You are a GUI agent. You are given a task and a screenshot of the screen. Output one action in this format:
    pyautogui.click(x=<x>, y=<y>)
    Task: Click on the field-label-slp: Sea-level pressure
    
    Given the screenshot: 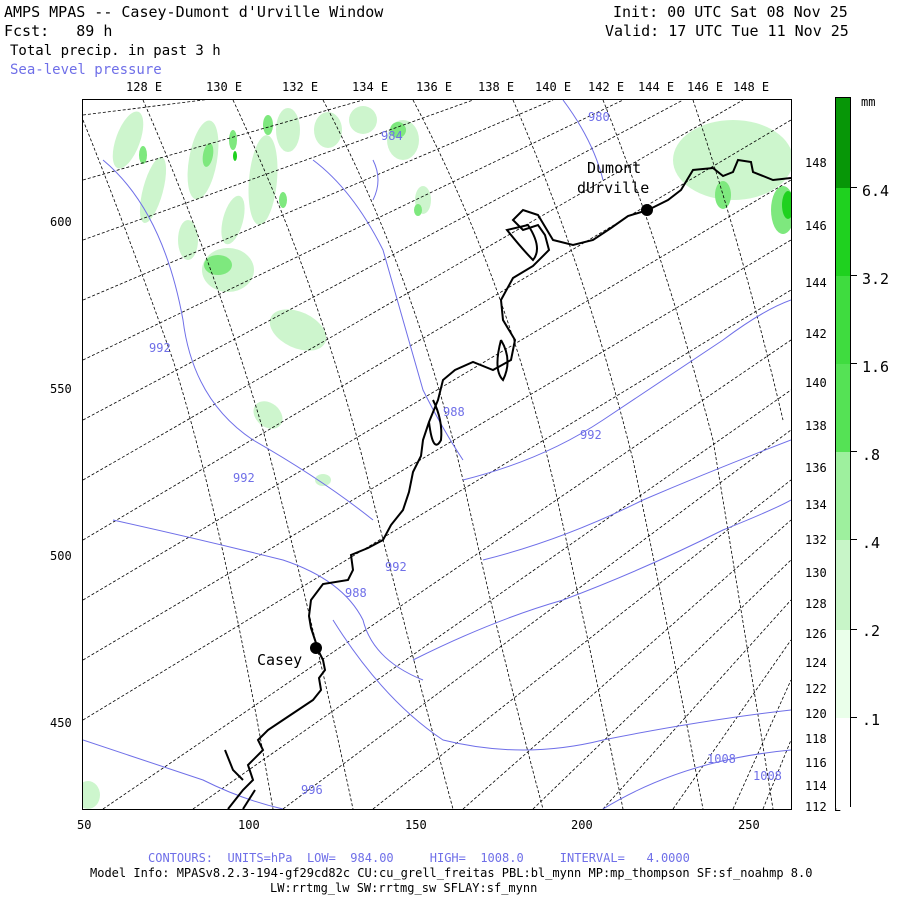 What is the action you would take?
    pyautogui.click(x=86, y=70)
    